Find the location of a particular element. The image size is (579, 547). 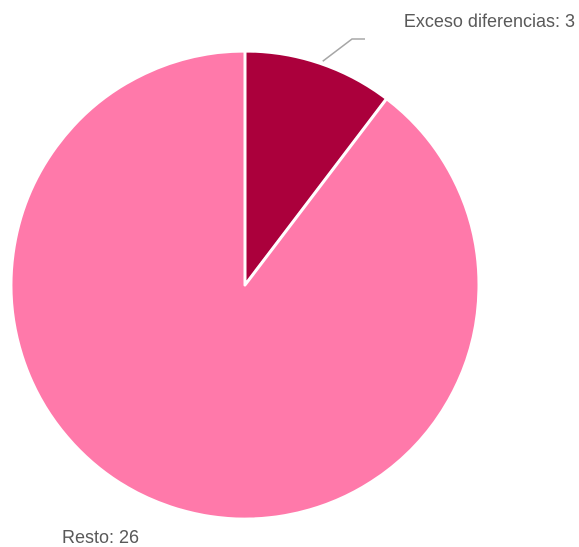

data-label-exceso-diferencias: Exceso diferencias: 3 is located at coordinates (489, 21).